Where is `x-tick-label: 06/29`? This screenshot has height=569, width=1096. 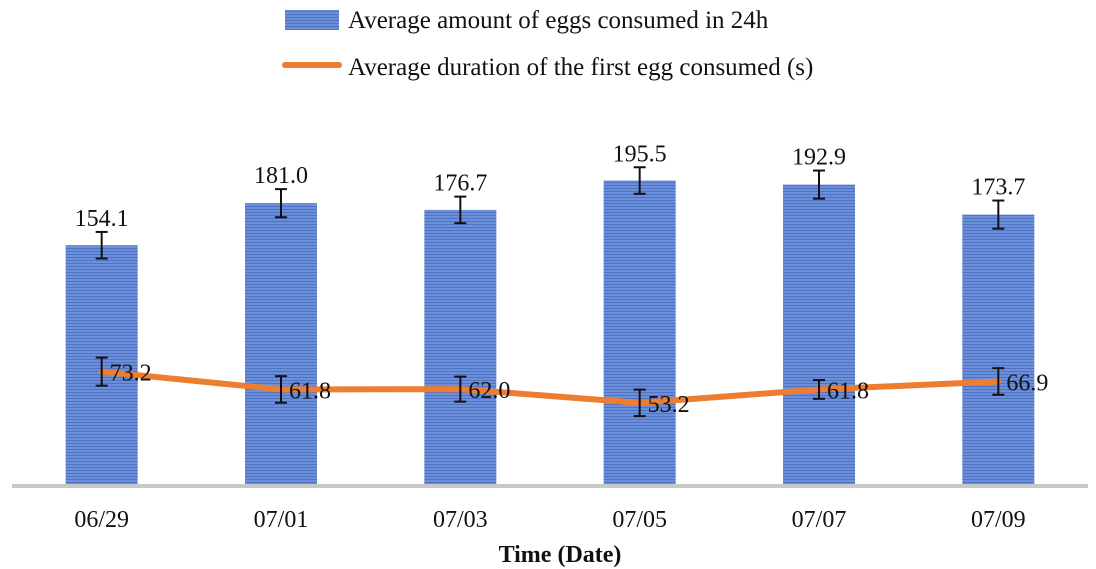
x-tick-label: 06/29 is located at coordinates (101, 520).